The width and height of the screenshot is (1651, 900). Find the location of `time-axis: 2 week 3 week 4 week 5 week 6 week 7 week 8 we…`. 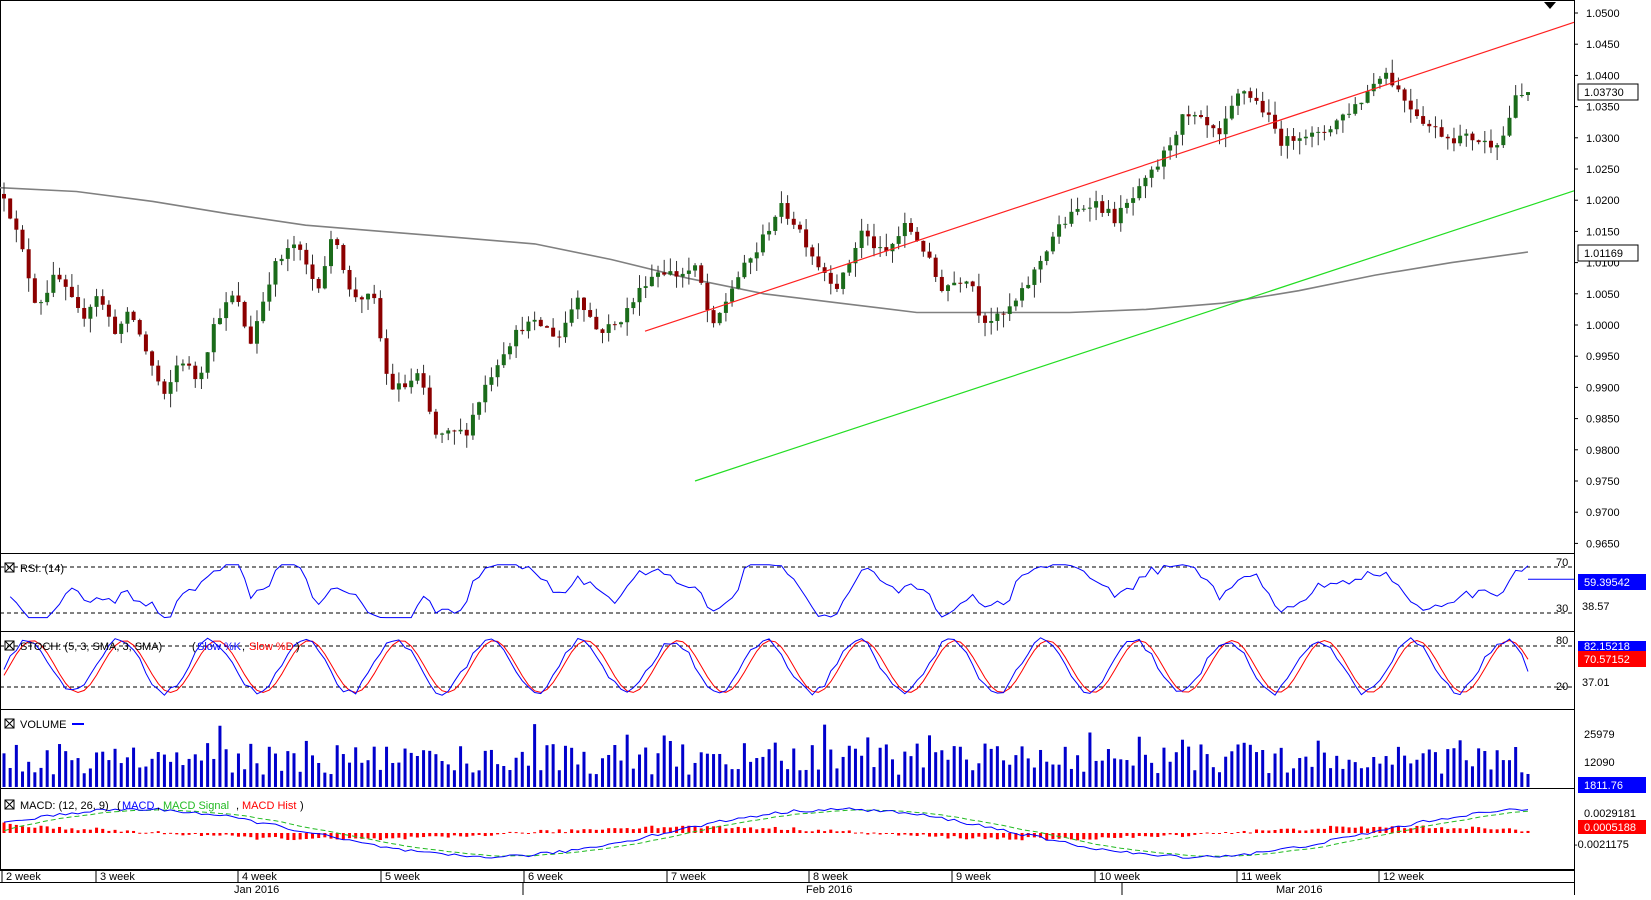

time-axis: 2 week 3 week 4 week 5 week 6 week 7 week 8 we… is located at coordinates (787, 883).